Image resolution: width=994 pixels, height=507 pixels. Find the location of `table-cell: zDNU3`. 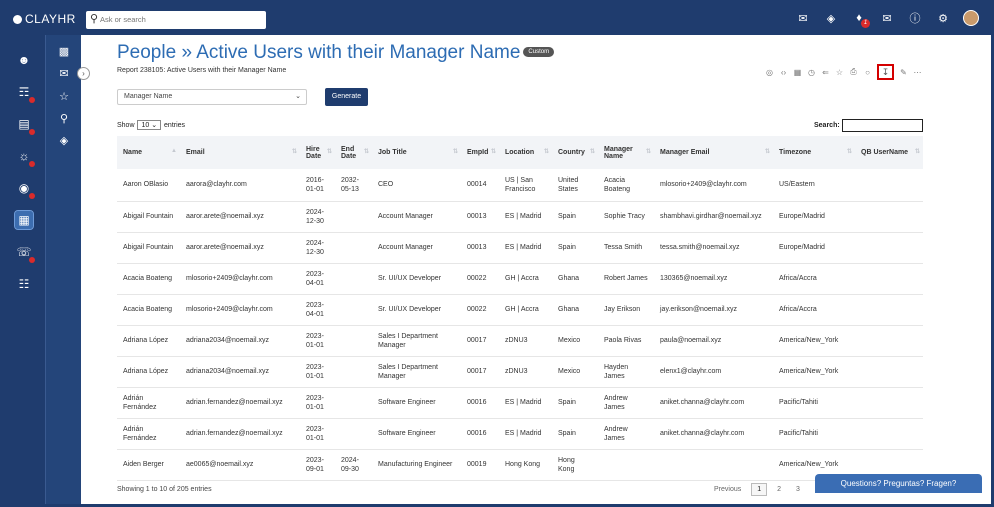

table-cell: zDNU3 is located at coordinates (525, 341).